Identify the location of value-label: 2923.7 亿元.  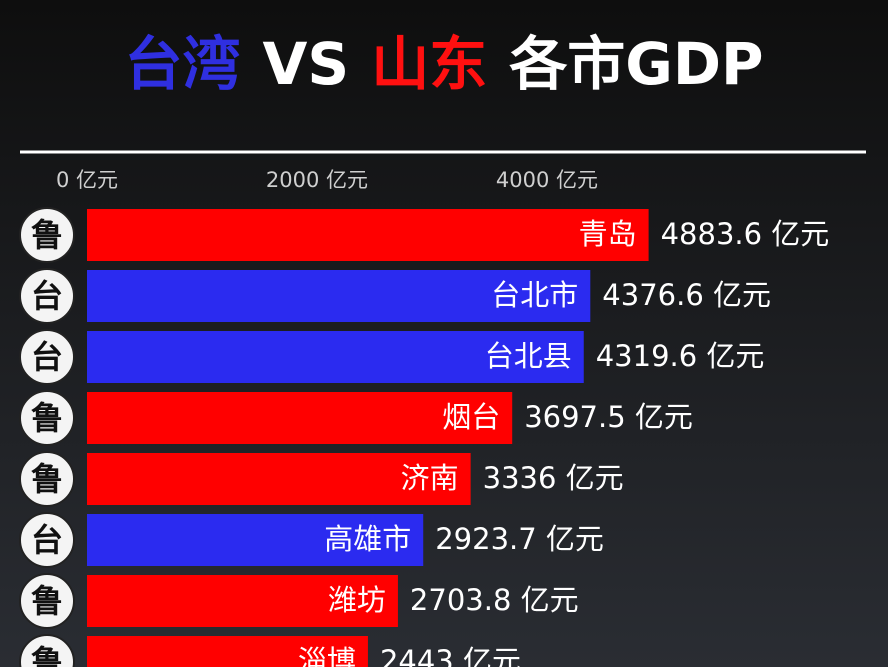
(519, 539).